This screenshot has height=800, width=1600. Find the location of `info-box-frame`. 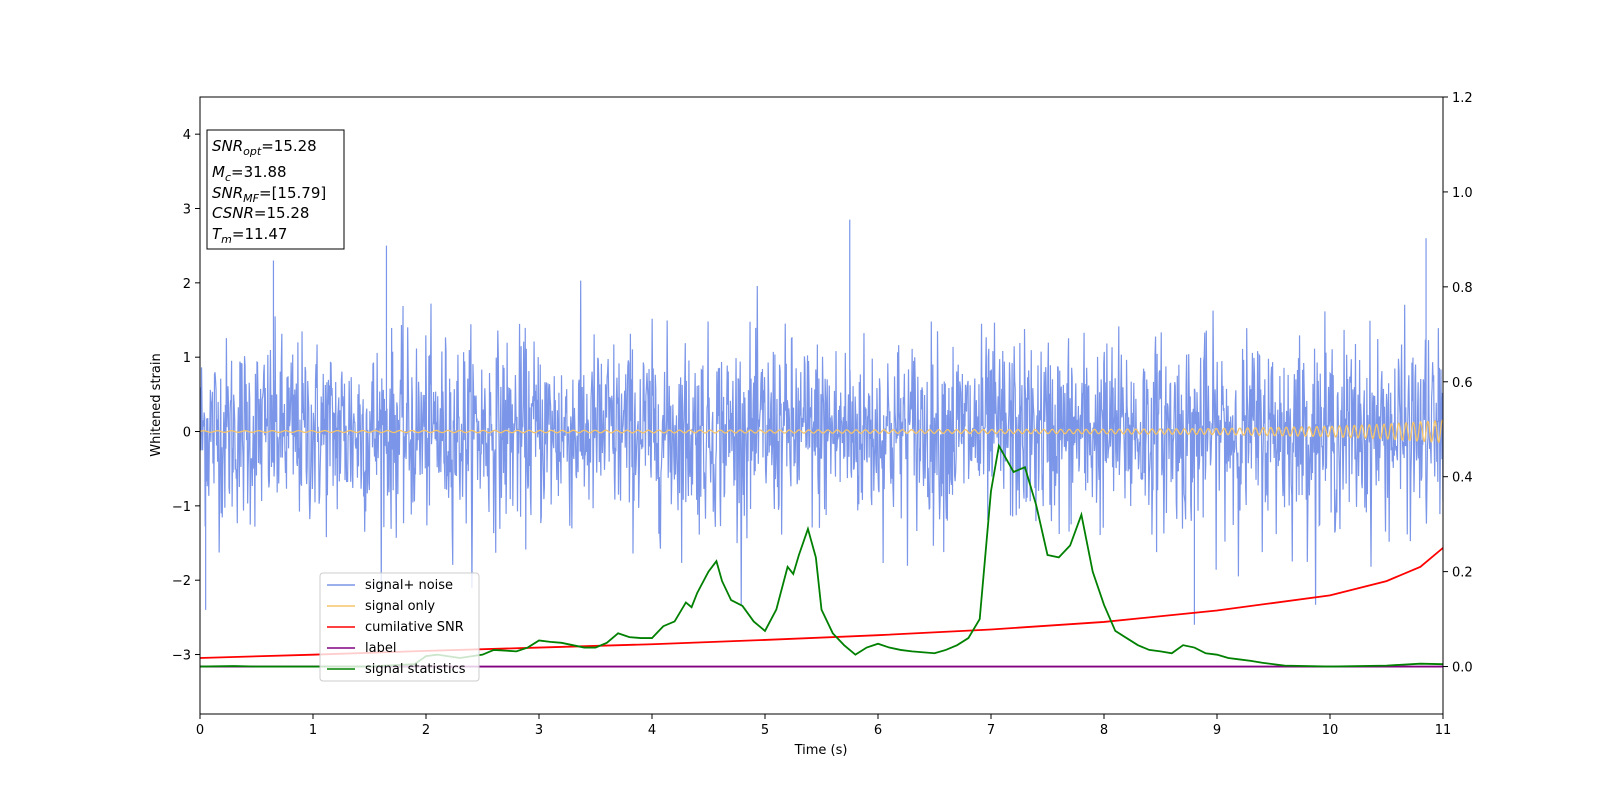

info-box-frame is located at coordinates (275, 189).